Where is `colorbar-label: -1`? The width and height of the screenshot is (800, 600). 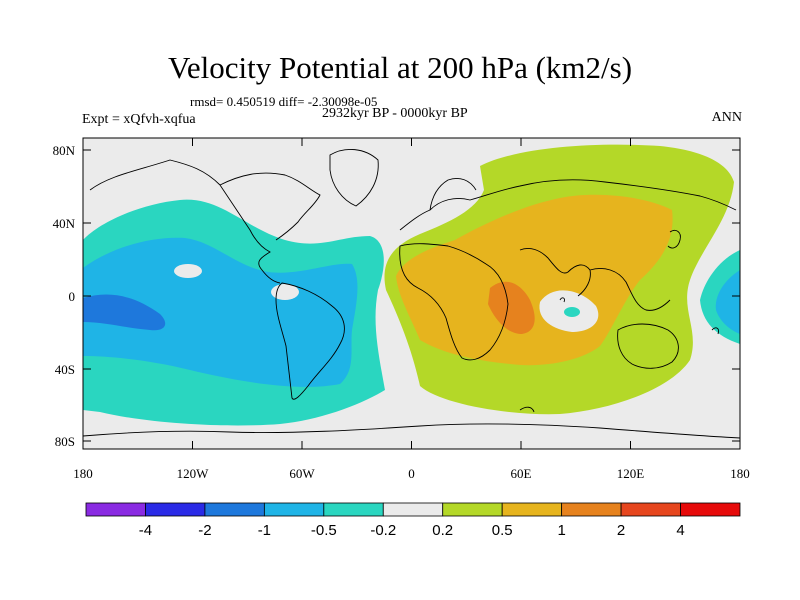 colorbar-label: -1 is located at coordinates (264, 530).